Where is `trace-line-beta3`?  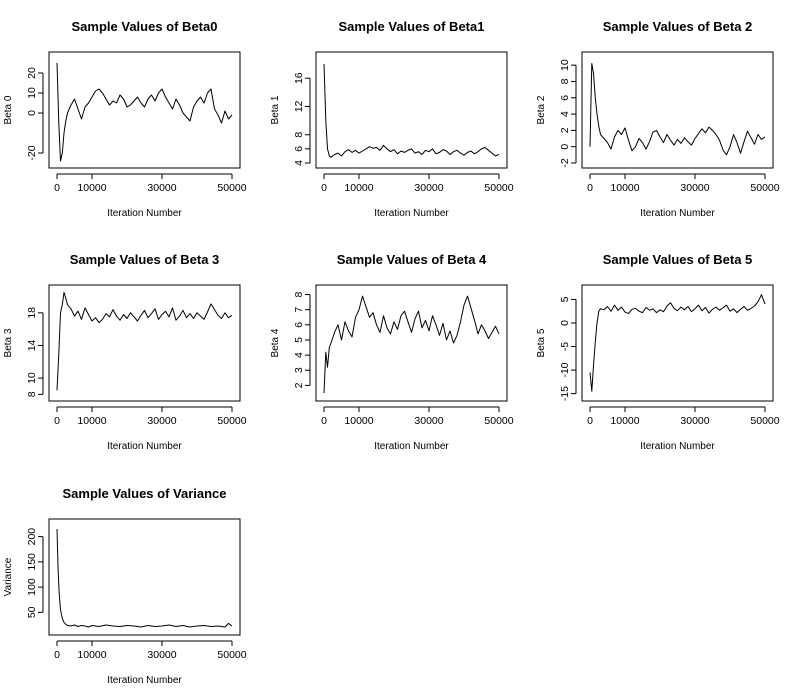 trace-line-beta3 is located at coordinates (144, 341).